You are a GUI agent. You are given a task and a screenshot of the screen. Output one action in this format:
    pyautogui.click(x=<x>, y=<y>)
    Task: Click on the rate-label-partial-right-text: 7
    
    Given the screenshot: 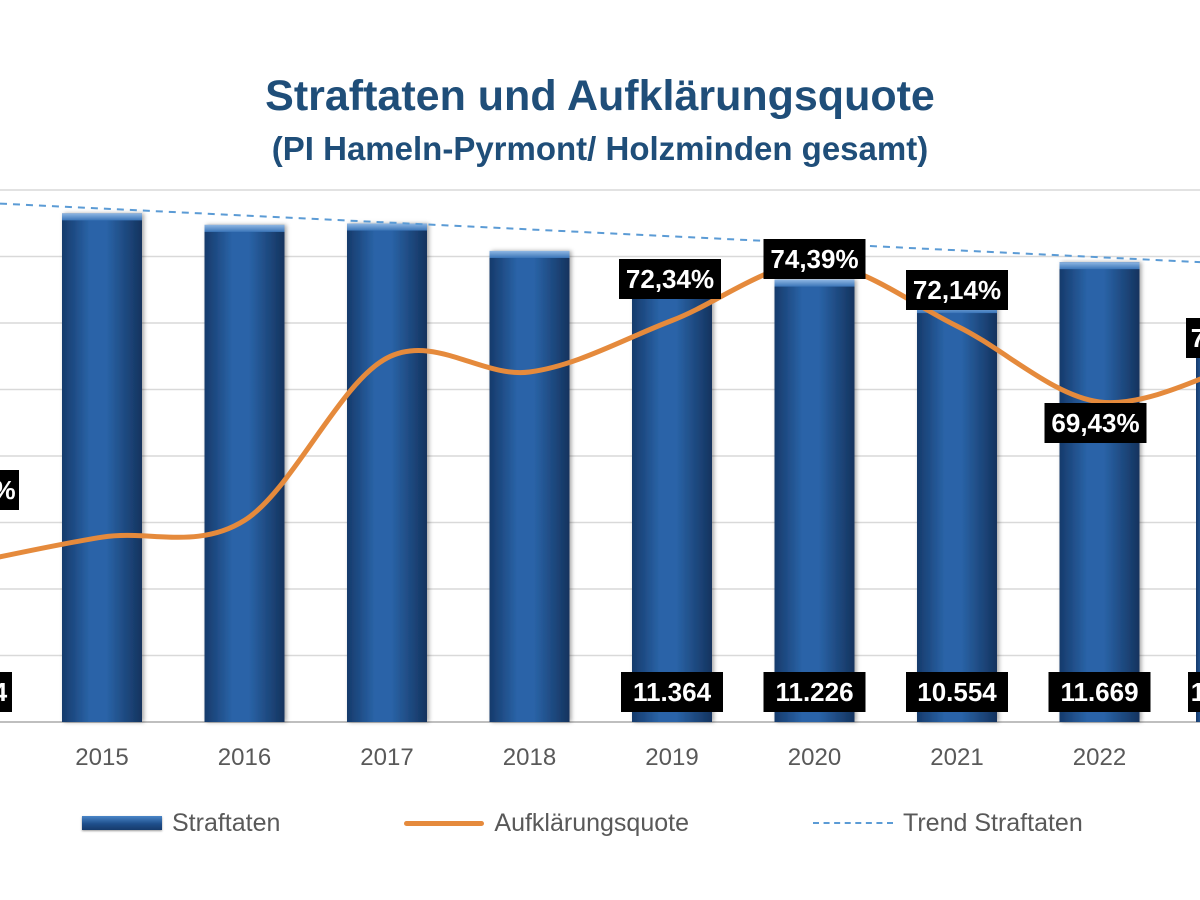 What is the action you would take?
    pyautogui.click(x=1195, y=338)
    